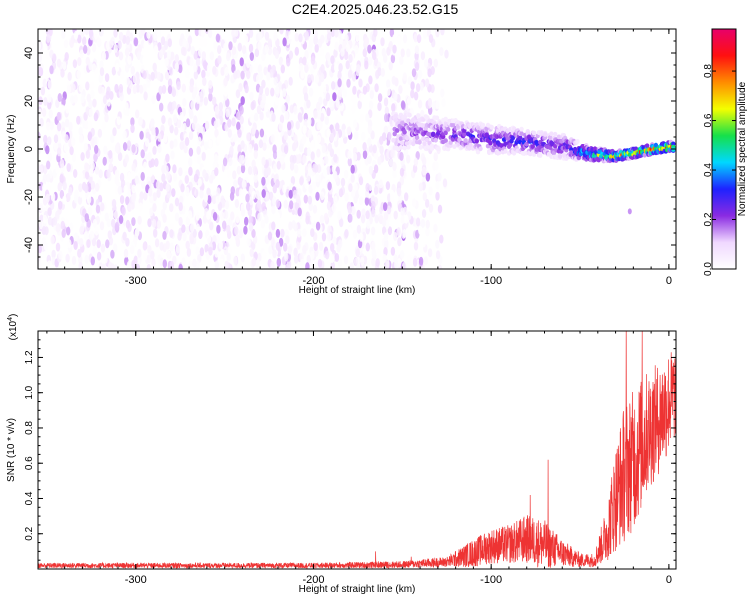 The width and height of the screenshot is (750, 600). Describe the element at coordinates (29, 428) in the screenshot. I see `y-tick-label: 0.8` at that location.